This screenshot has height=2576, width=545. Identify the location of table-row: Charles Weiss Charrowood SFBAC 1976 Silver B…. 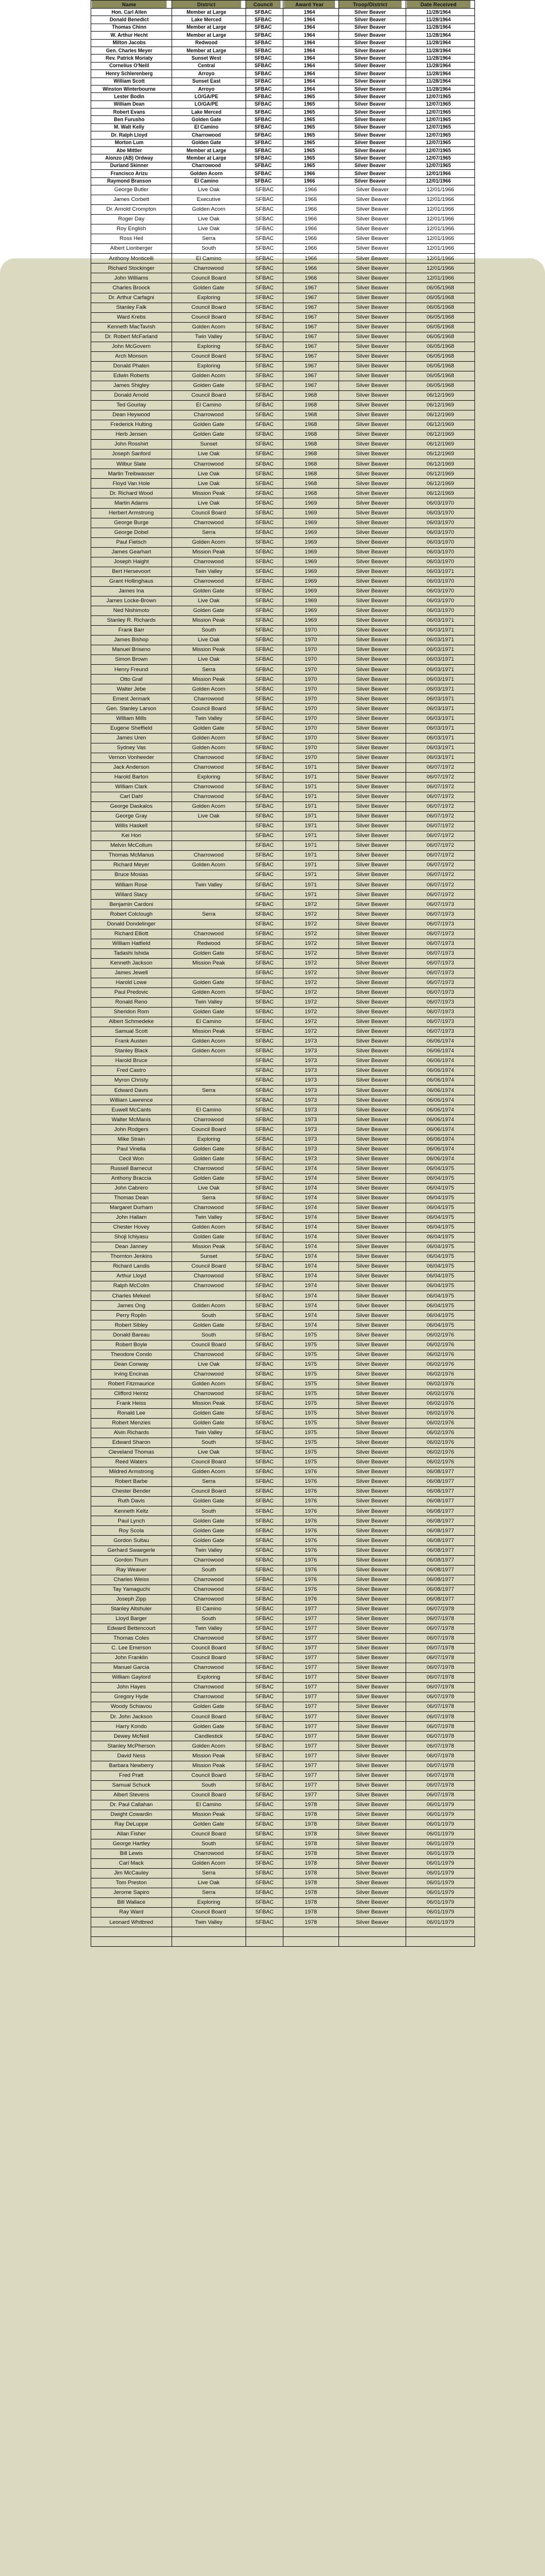
(283, 1580).